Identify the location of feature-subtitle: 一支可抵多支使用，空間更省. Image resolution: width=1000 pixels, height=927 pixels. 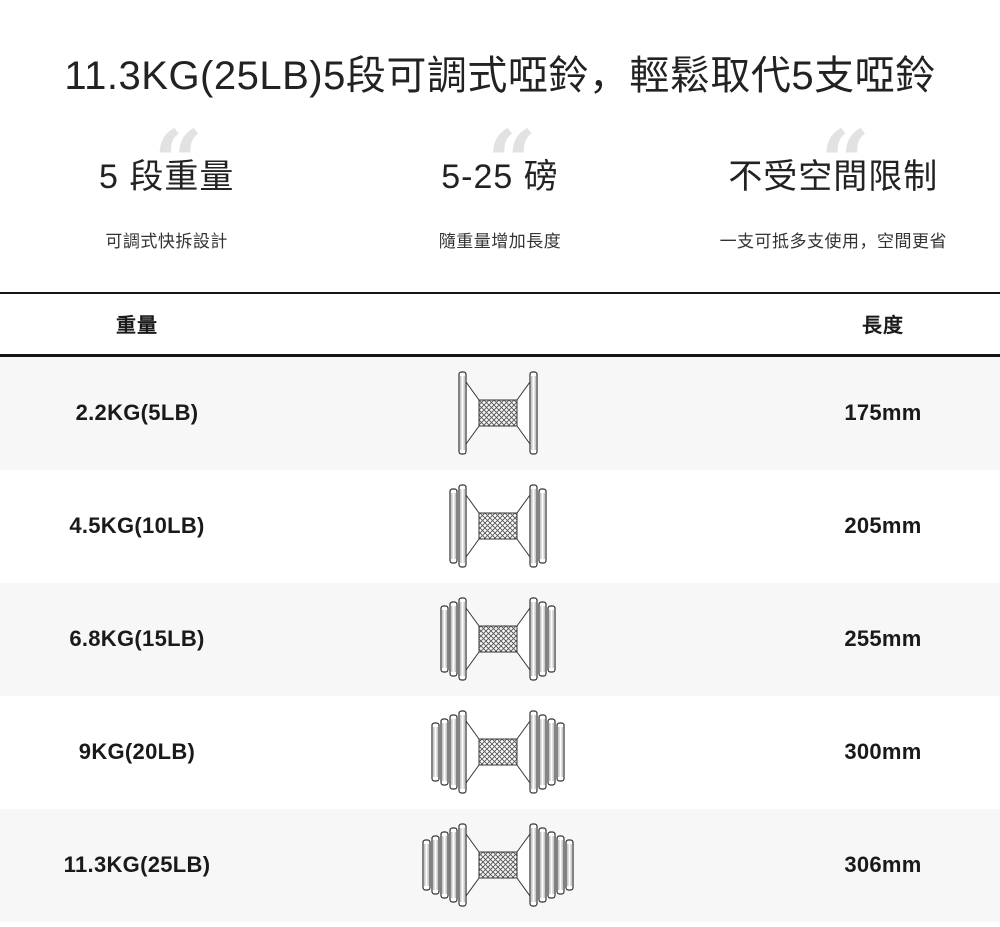
(833, 241).